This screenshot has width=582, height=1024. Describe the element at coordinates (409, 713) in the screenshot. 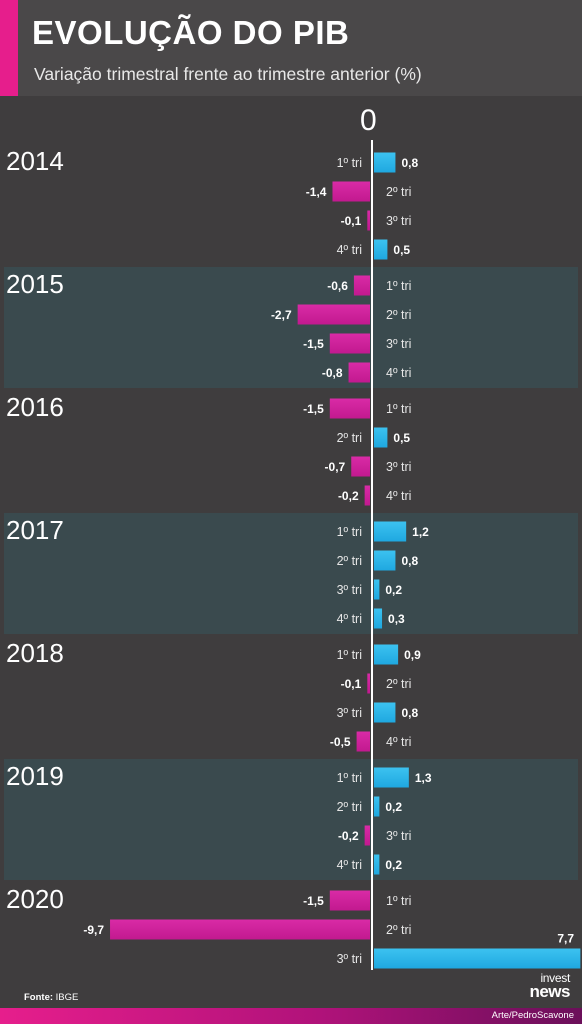

I see `value-label-2018-q3: 0,8` at that location.